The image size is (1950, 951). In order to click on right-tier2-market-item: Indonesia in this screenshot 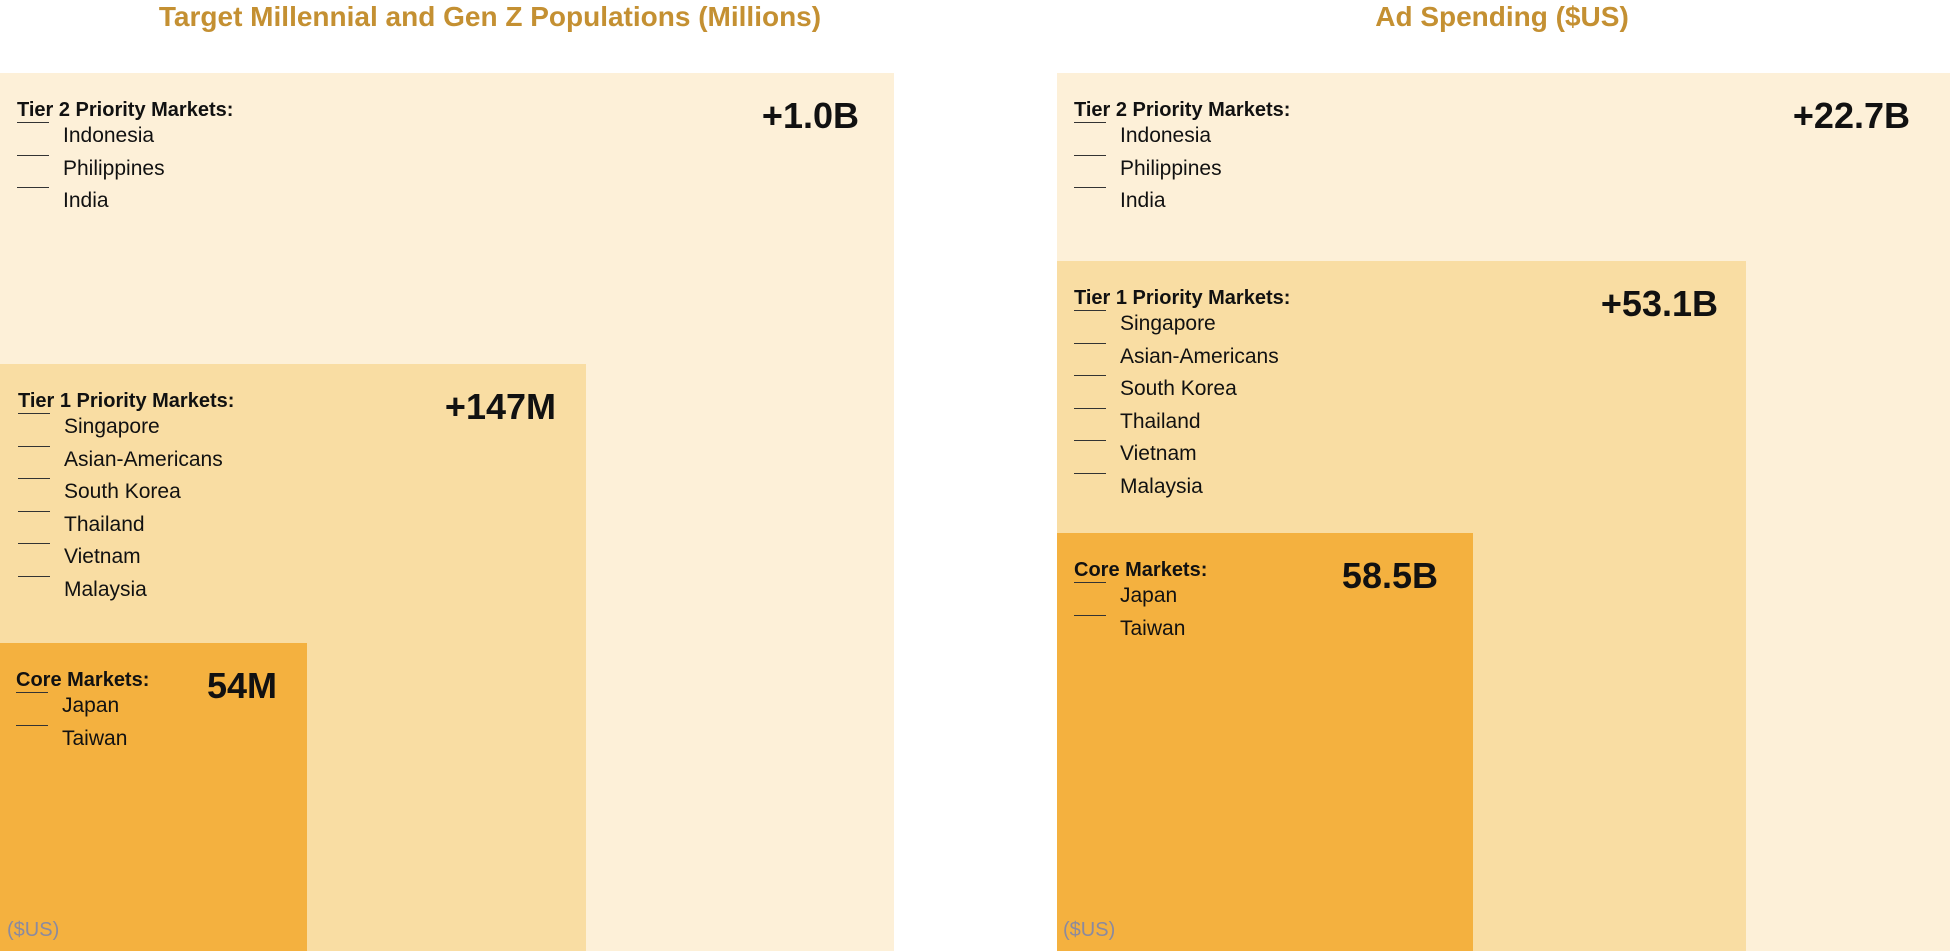, I will do `click(1148, 139)`.